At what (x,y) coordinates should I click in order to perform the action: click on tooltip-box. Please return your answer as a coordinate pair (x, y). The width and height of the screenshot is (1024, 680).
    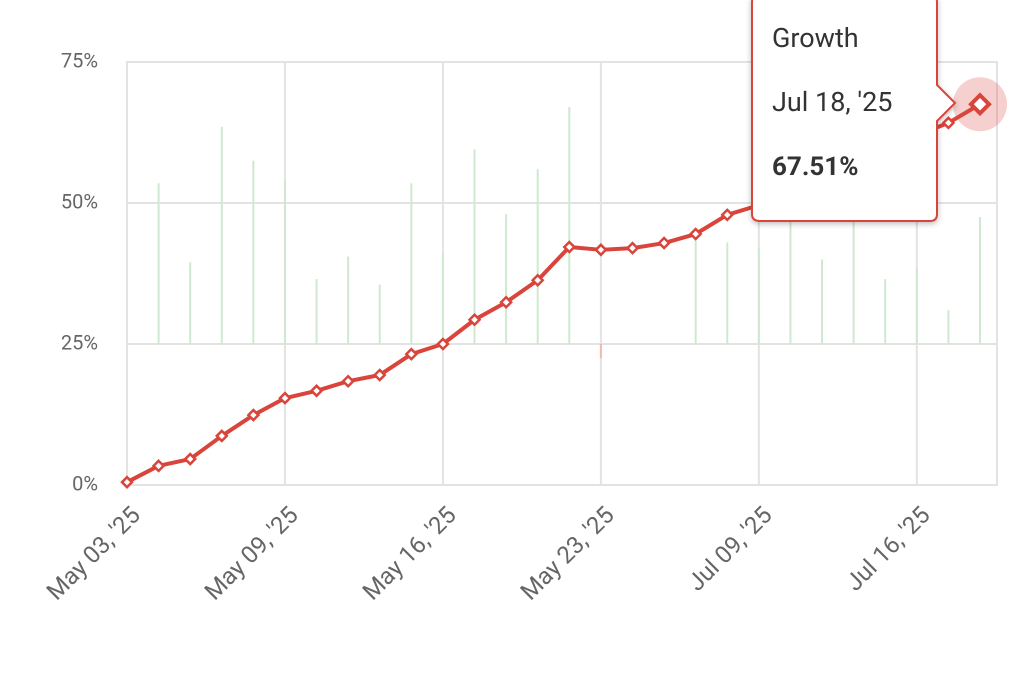
    Looking at the image, I should click on (854, 111).